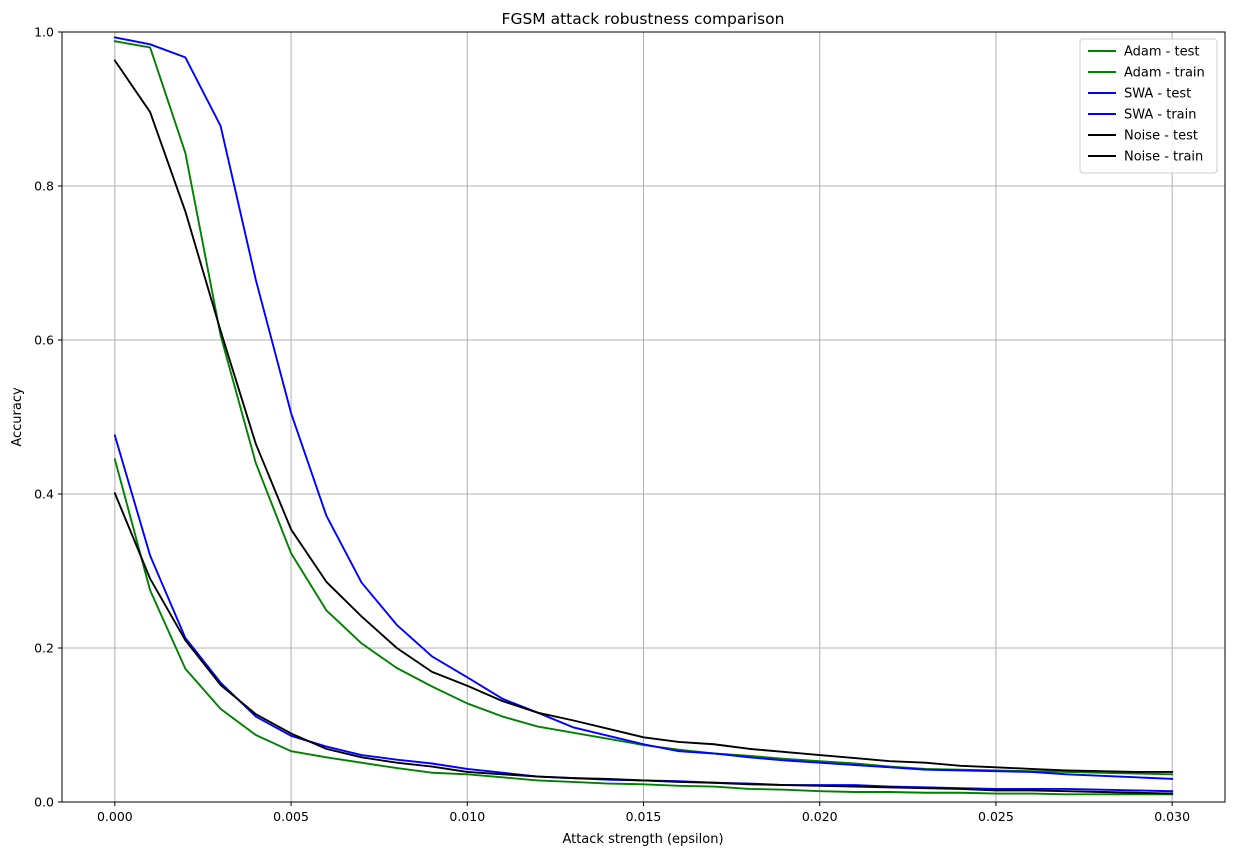  Describe the element at coordinates (44, 340) in the screenshot. I see `y-tick-label: 0.6` at that location.